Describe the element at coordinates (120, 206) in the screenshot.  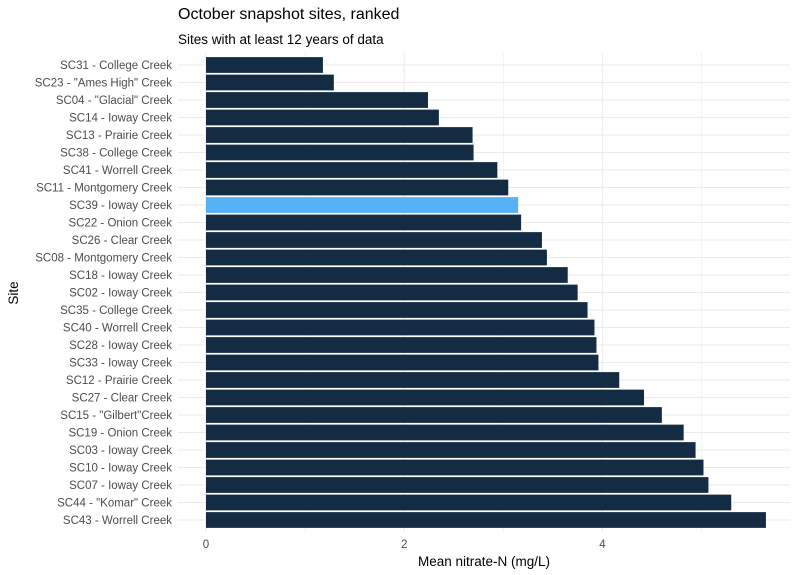
I see `y-tick-label: SC39 - Ioway Creek` at that location.